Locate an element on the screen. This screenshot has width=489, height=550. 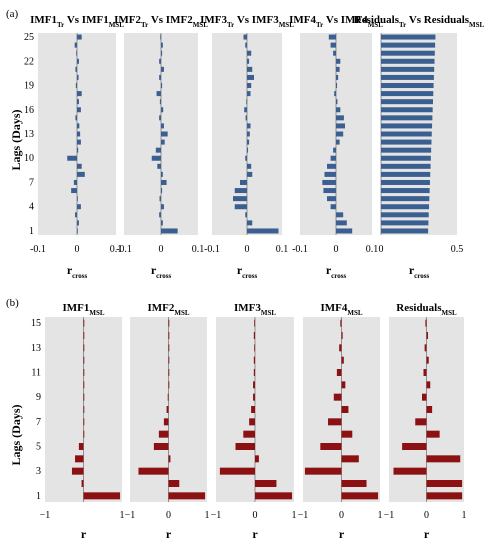
subplot-title: IMF1Tr Vs IMF1MSL is located at coordinates (77, 21).